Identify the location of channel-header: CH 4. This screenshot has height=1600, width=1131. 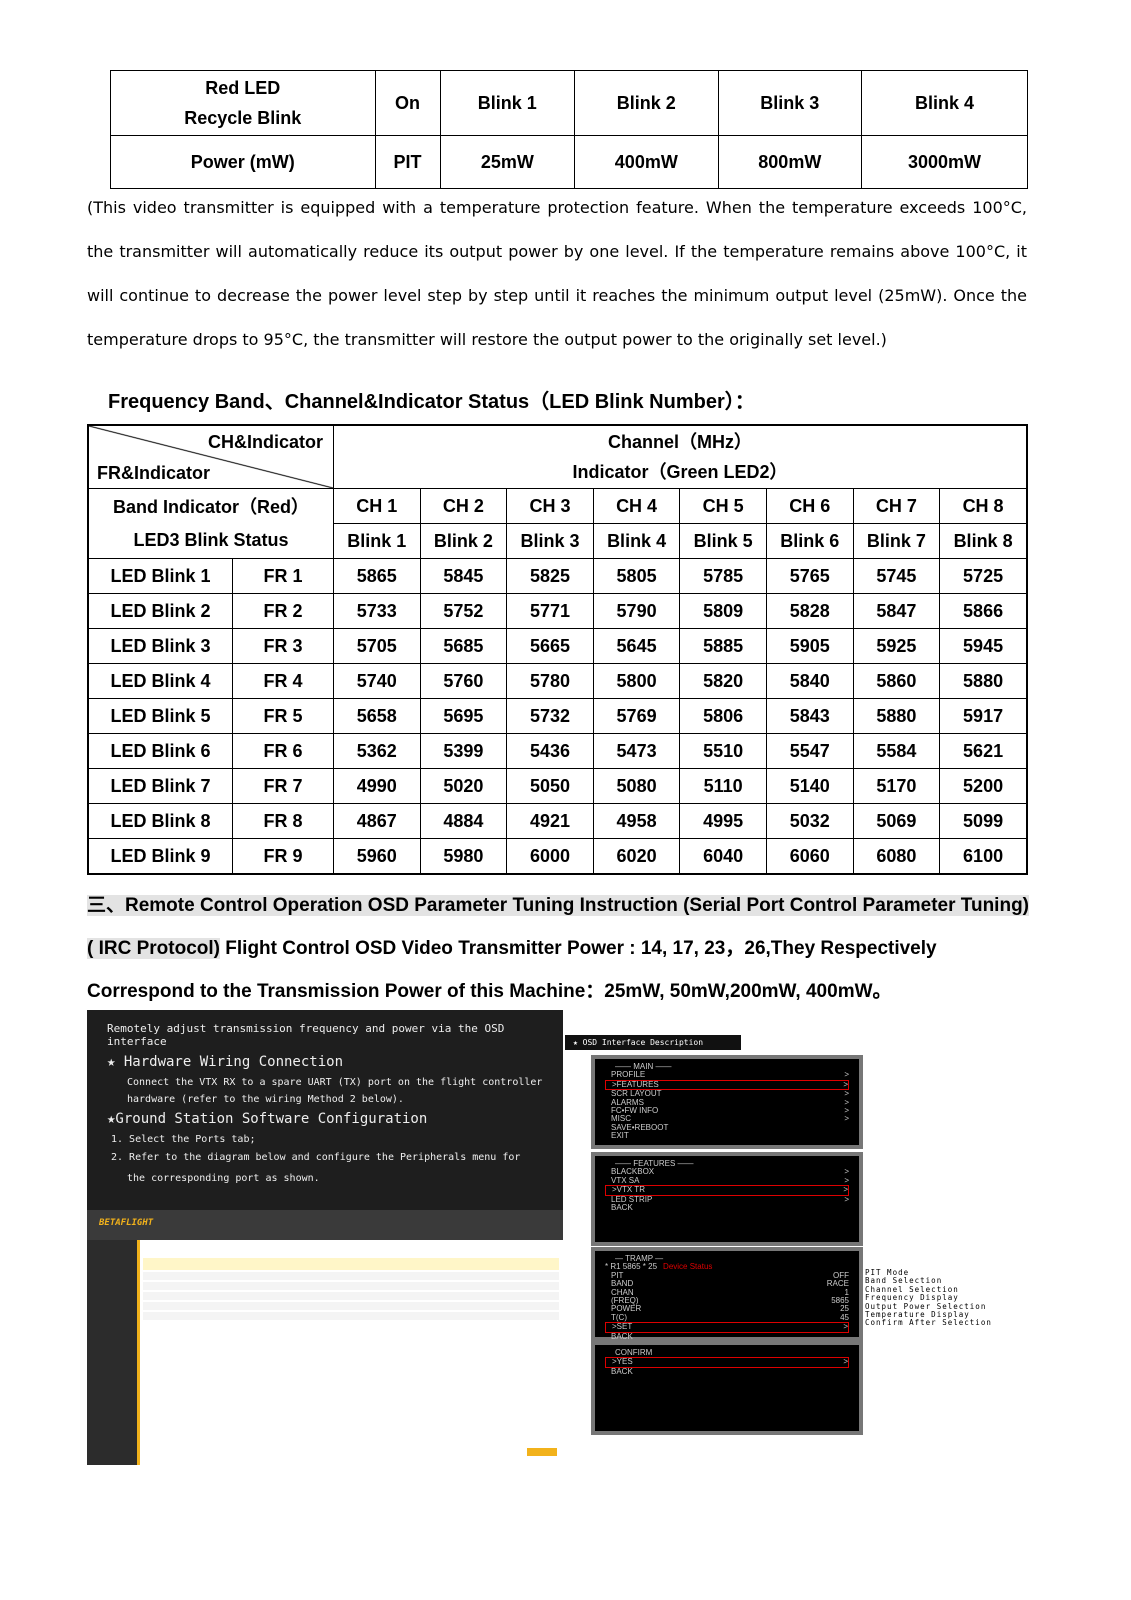
(636, 506).